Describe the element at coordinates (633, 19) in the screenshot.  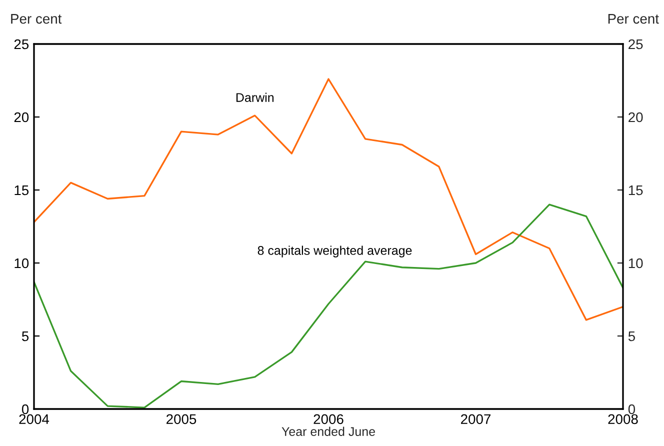
I see `y2-axis-title: Per cent` at that location.